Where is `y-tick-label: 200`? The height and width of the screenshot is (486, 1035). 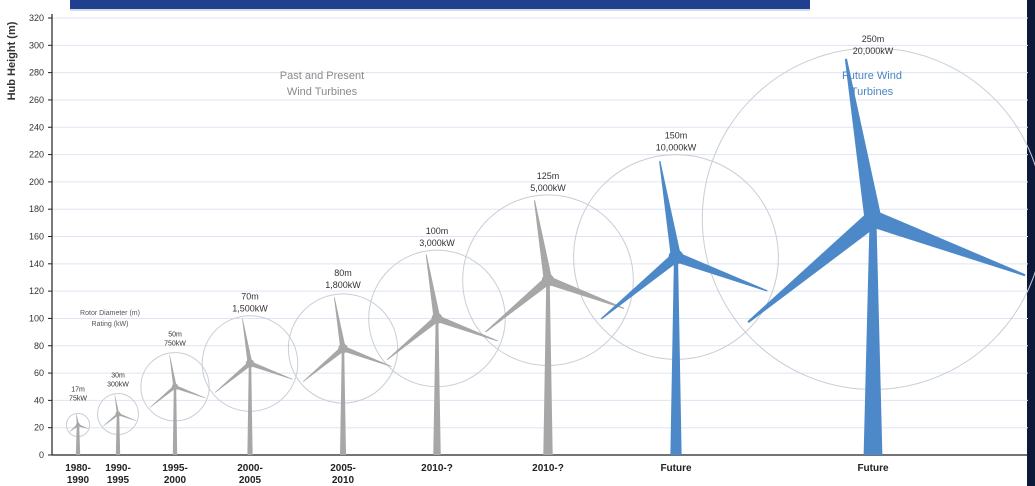
y-tick-label: 200 is located at coordinates (36, 182).